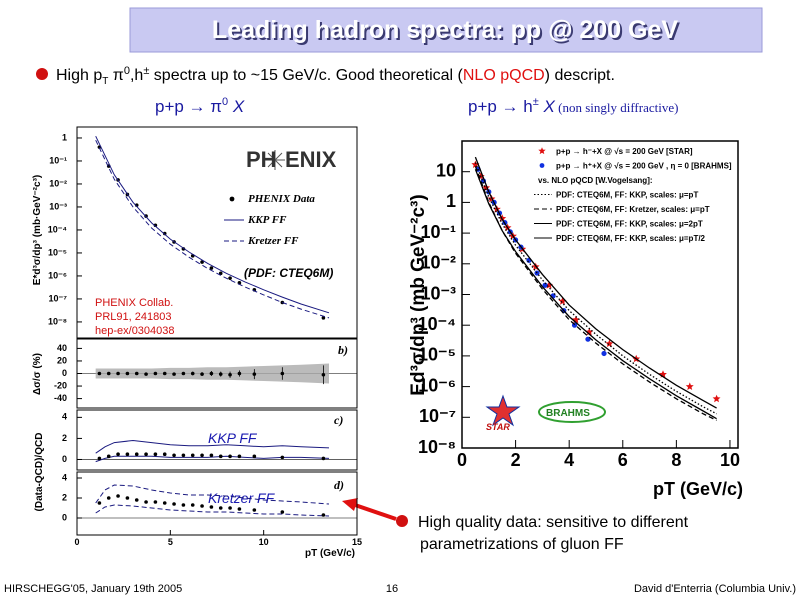  What do you see at coordinates (631, 238) in the screenshot?
I see `legend-label: PDF: CTEQ6M, FF: KKP, scales: μ=pT/2` at bounding box center [631, 238].